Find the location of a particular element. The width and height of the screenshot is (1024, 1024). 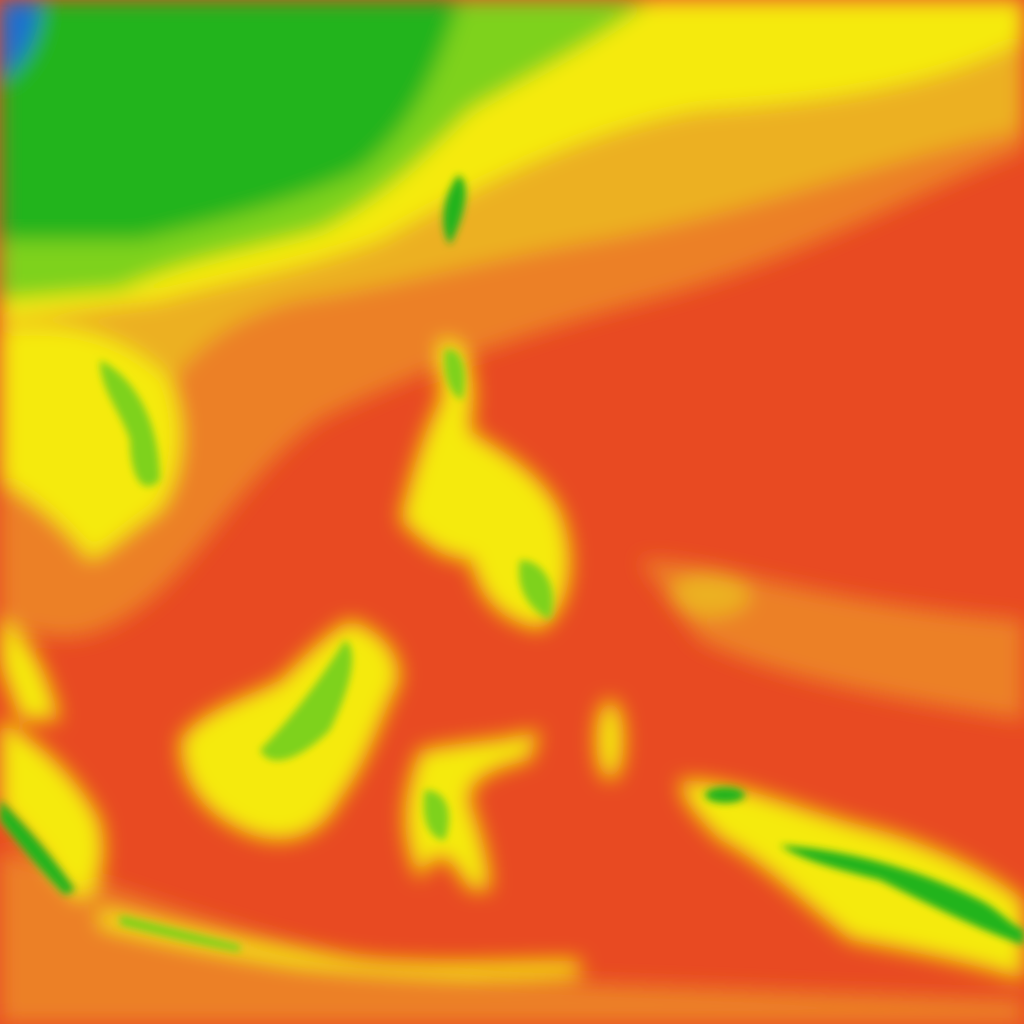

sulawesi-highland is located at coordinates (436, 815).